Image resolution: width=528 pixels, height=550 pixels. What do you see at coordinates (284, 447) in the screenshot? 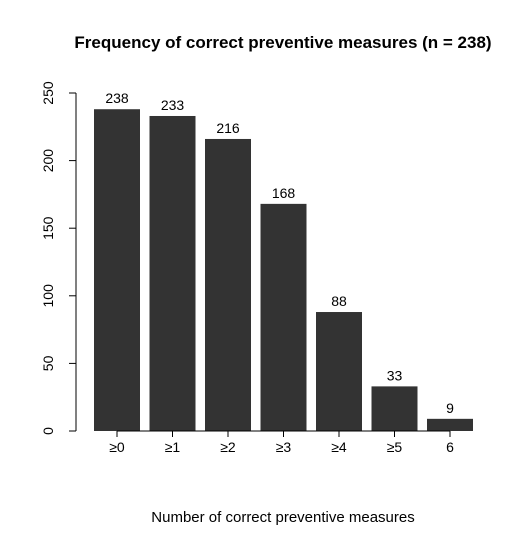
I see `x-tick-label: ≥3` at bounding box center [284, 447].